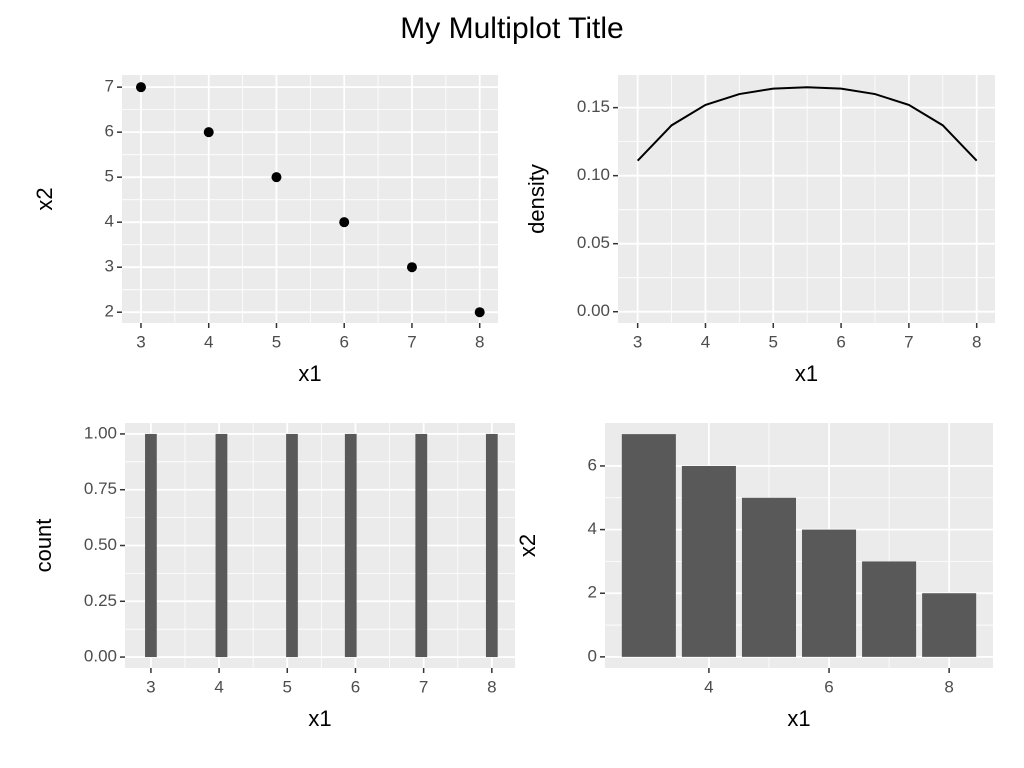 The image size is (1024, 768). Describe the element at coordinates (592, 655) in the screenshot. I see `y-tick-label: 0` at that location.